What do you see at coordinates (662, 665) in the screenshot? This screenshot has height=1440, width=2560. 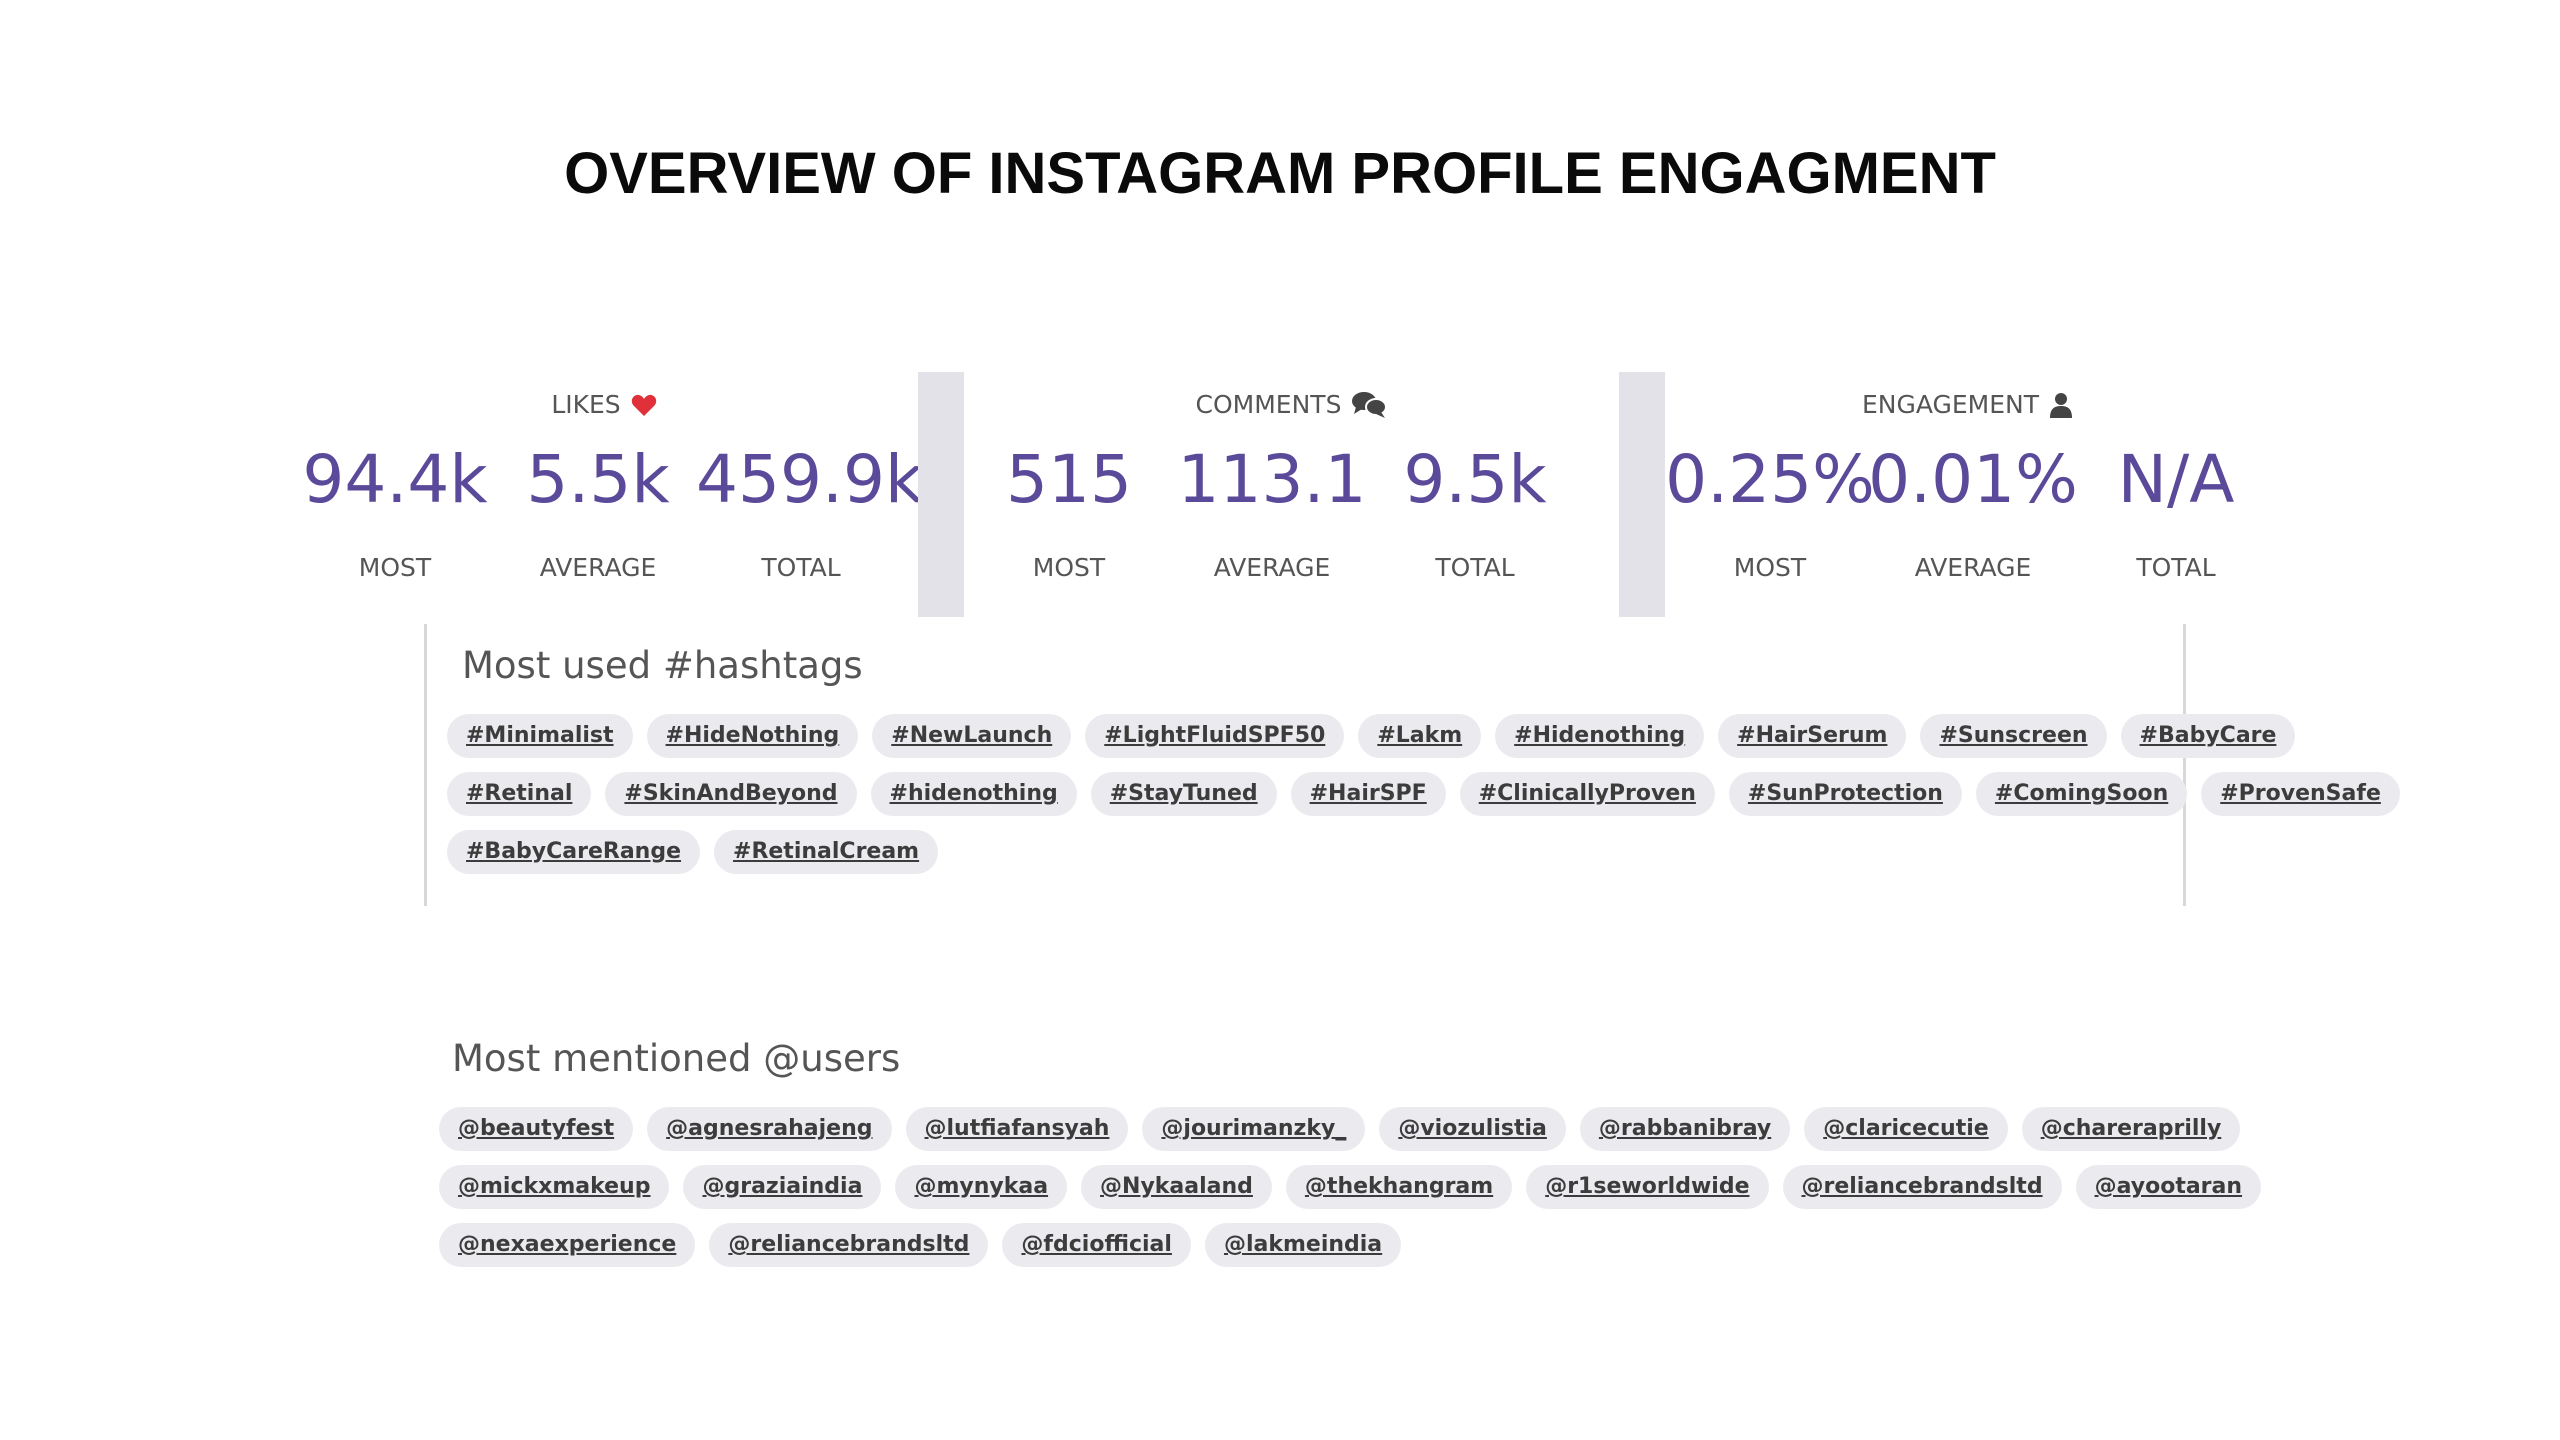 I see `hashtags-title: Most used #hashtags` at bounding box center [662, 665].